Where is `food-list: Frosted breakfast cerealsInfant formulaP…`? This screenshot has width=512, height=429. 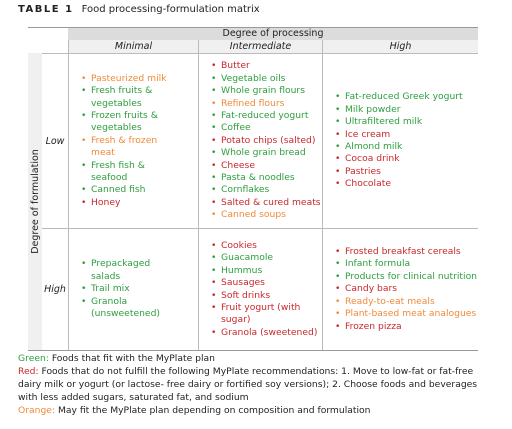 food-list: Frosted breakfast cerealsInfant formulaP… is located at coordinates (404, 289).